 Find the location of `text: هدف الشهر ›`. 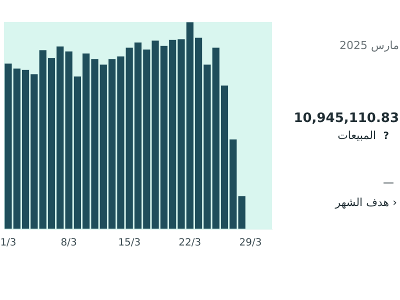

text: هدف الشهر › is located at coordinates (365, 202).